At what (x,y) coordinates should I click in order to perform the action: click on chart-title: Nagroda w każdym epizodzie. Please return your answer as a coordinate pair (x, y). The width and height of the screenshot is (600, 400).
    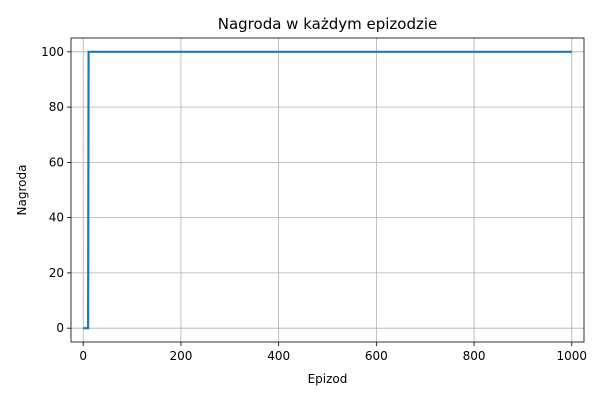
    Looking at the image, I should click on (328, 24).